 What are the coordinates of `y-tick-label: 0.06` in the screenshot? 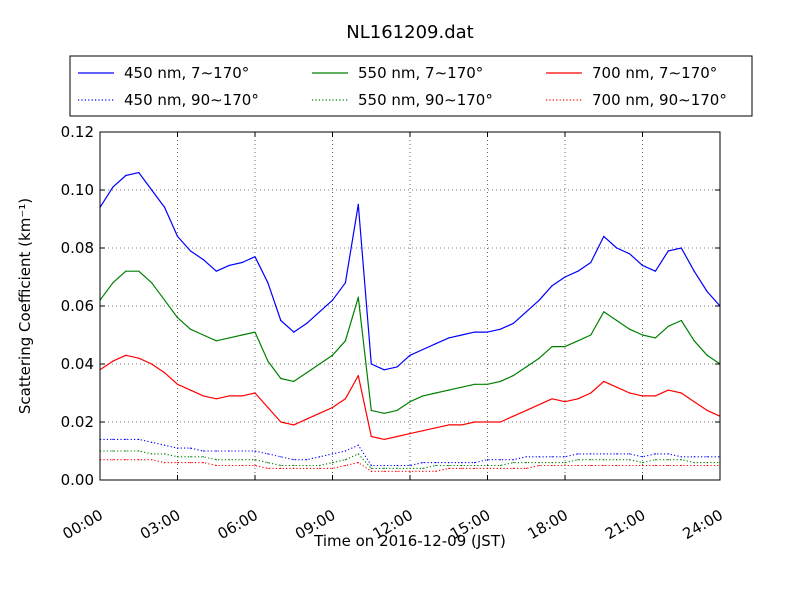 It's located at (77, 306).